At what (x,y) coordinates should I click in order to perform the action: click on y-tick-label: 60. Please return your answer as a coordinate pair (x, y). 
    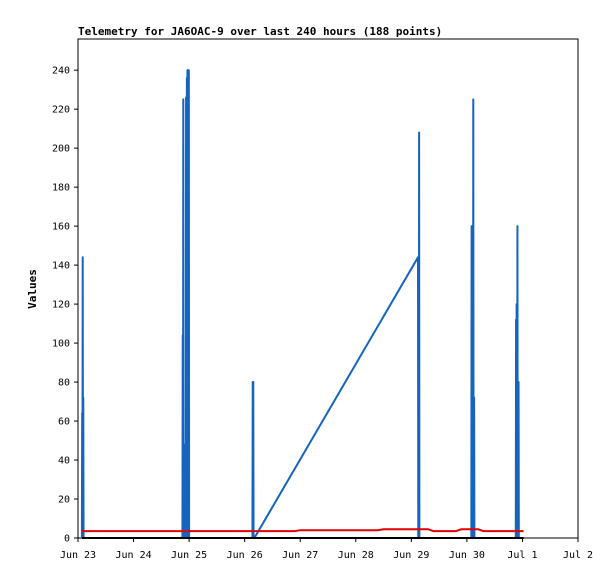
    Looking at the image, I should click on (64, 422).